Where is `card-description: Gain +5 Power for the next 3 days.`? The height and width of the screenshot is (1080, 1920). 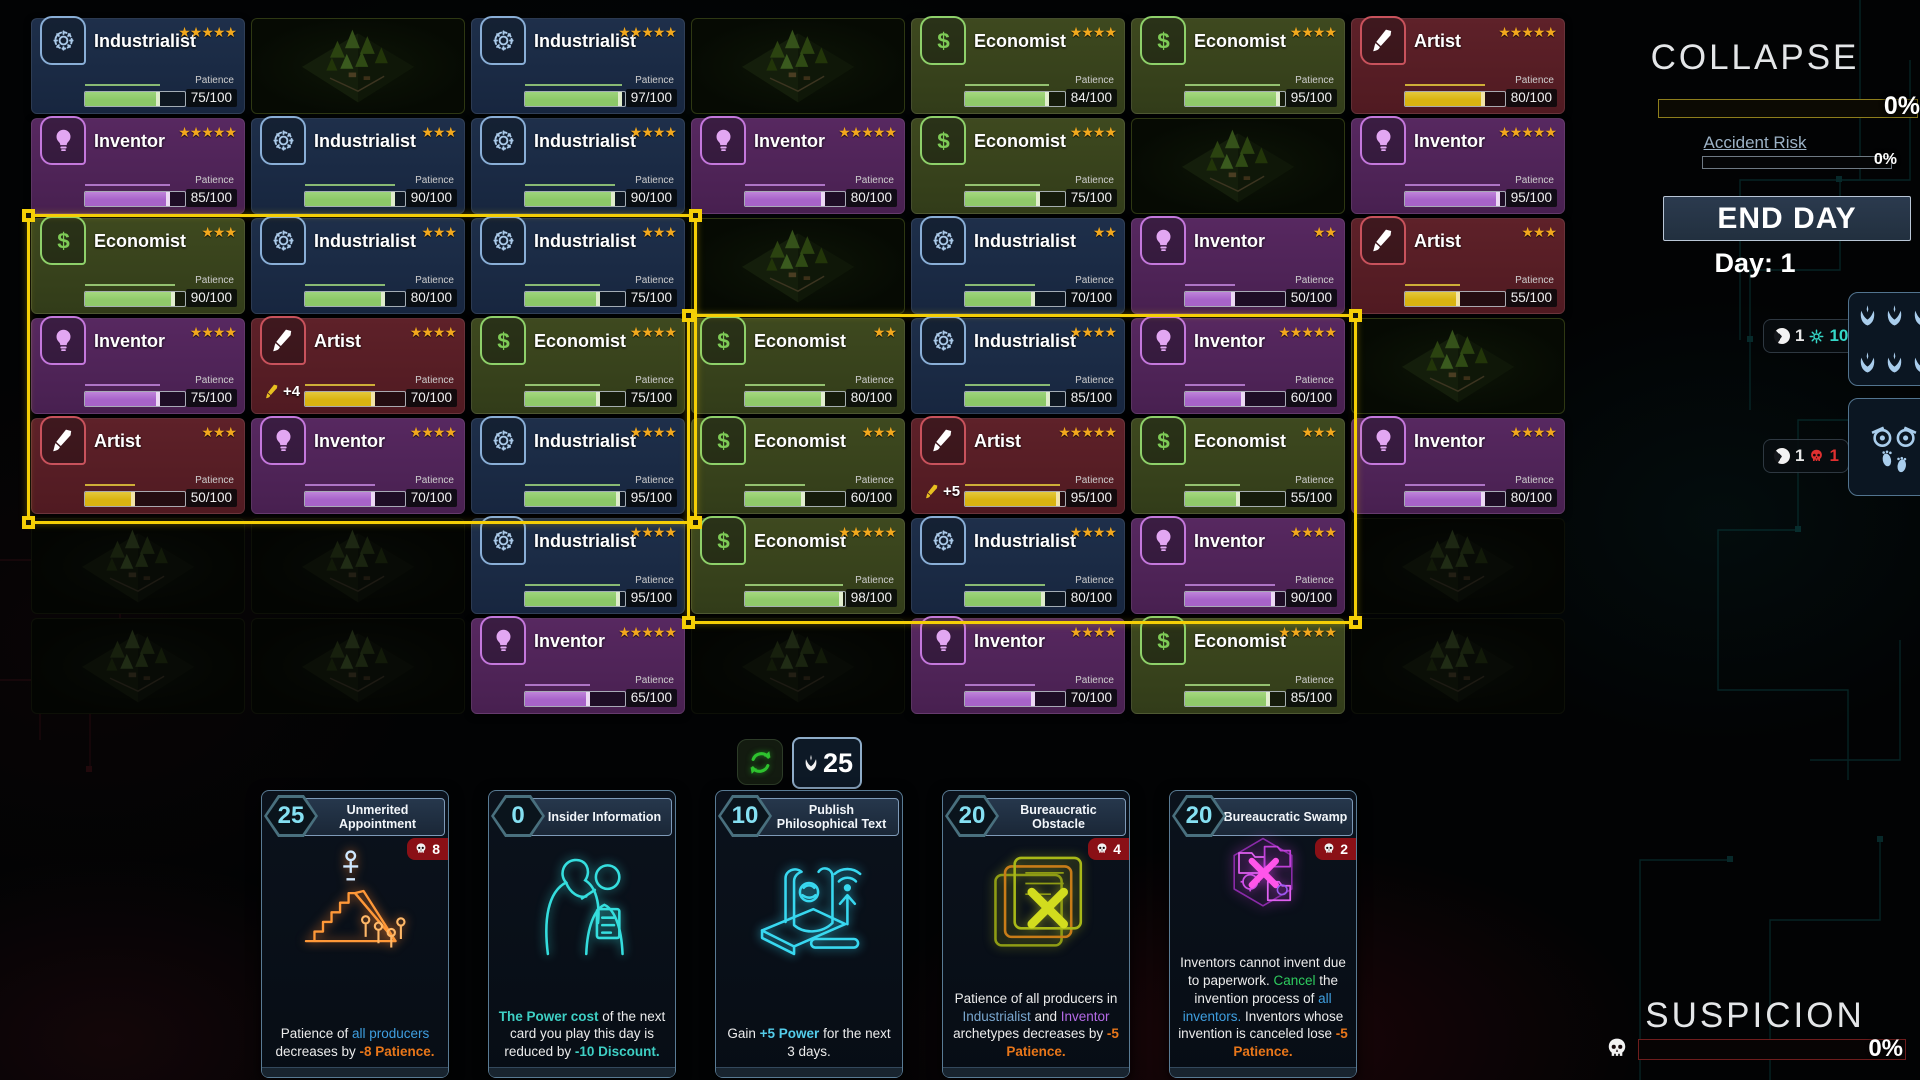
card-description: Gain +5 Power for the next 3 days. is located at coordinates (809, 1043).